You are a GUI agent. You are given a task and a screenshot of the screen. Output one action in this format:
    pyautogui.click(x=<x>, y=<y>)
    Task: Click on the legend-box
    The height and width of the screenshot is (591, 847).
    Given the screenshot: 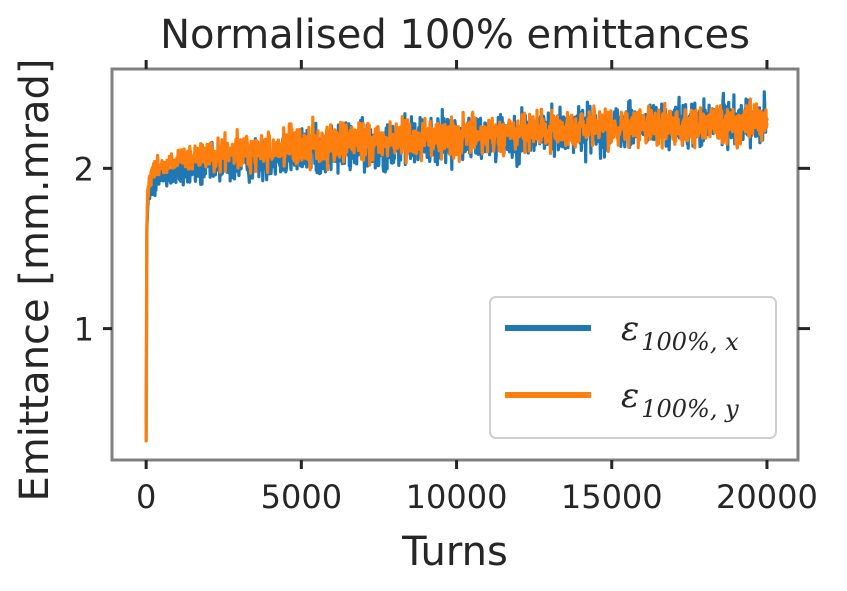 What is the action you would take?
    pyautogui.click(x=633, y=367)
    